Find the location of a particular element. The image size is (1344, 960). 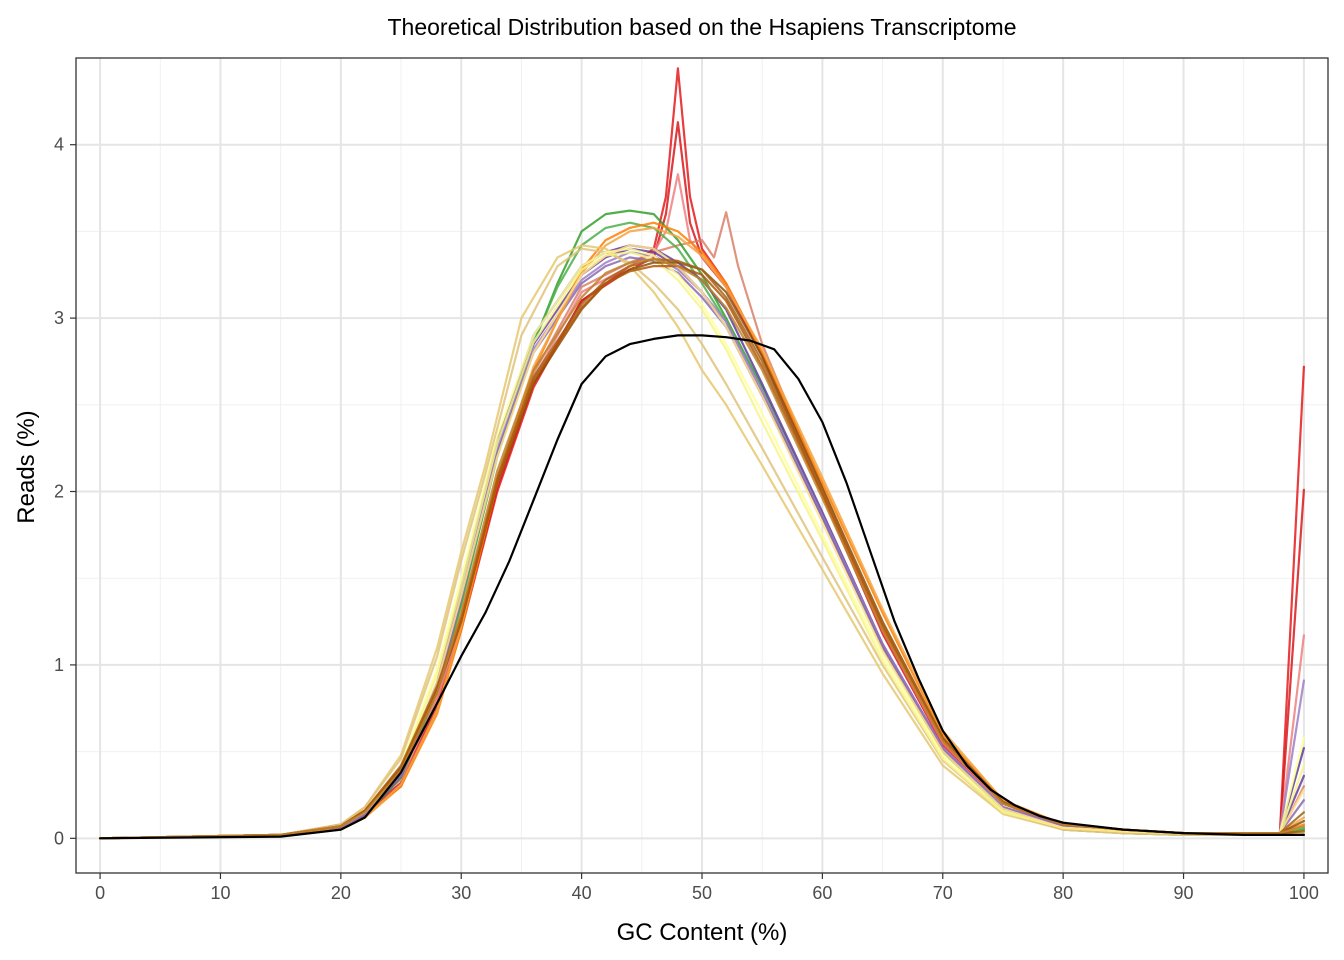

y-tick-label: 2 is located at coordinates (59, 492).